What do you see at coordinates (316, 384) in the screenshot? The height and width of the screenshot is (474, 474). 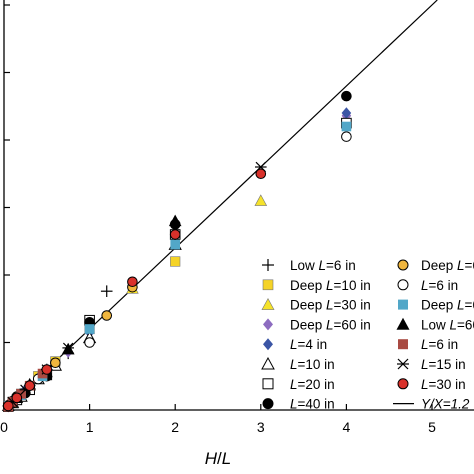 I see `legend-text-suffix: =20 in` at bounding box center [316, 384].